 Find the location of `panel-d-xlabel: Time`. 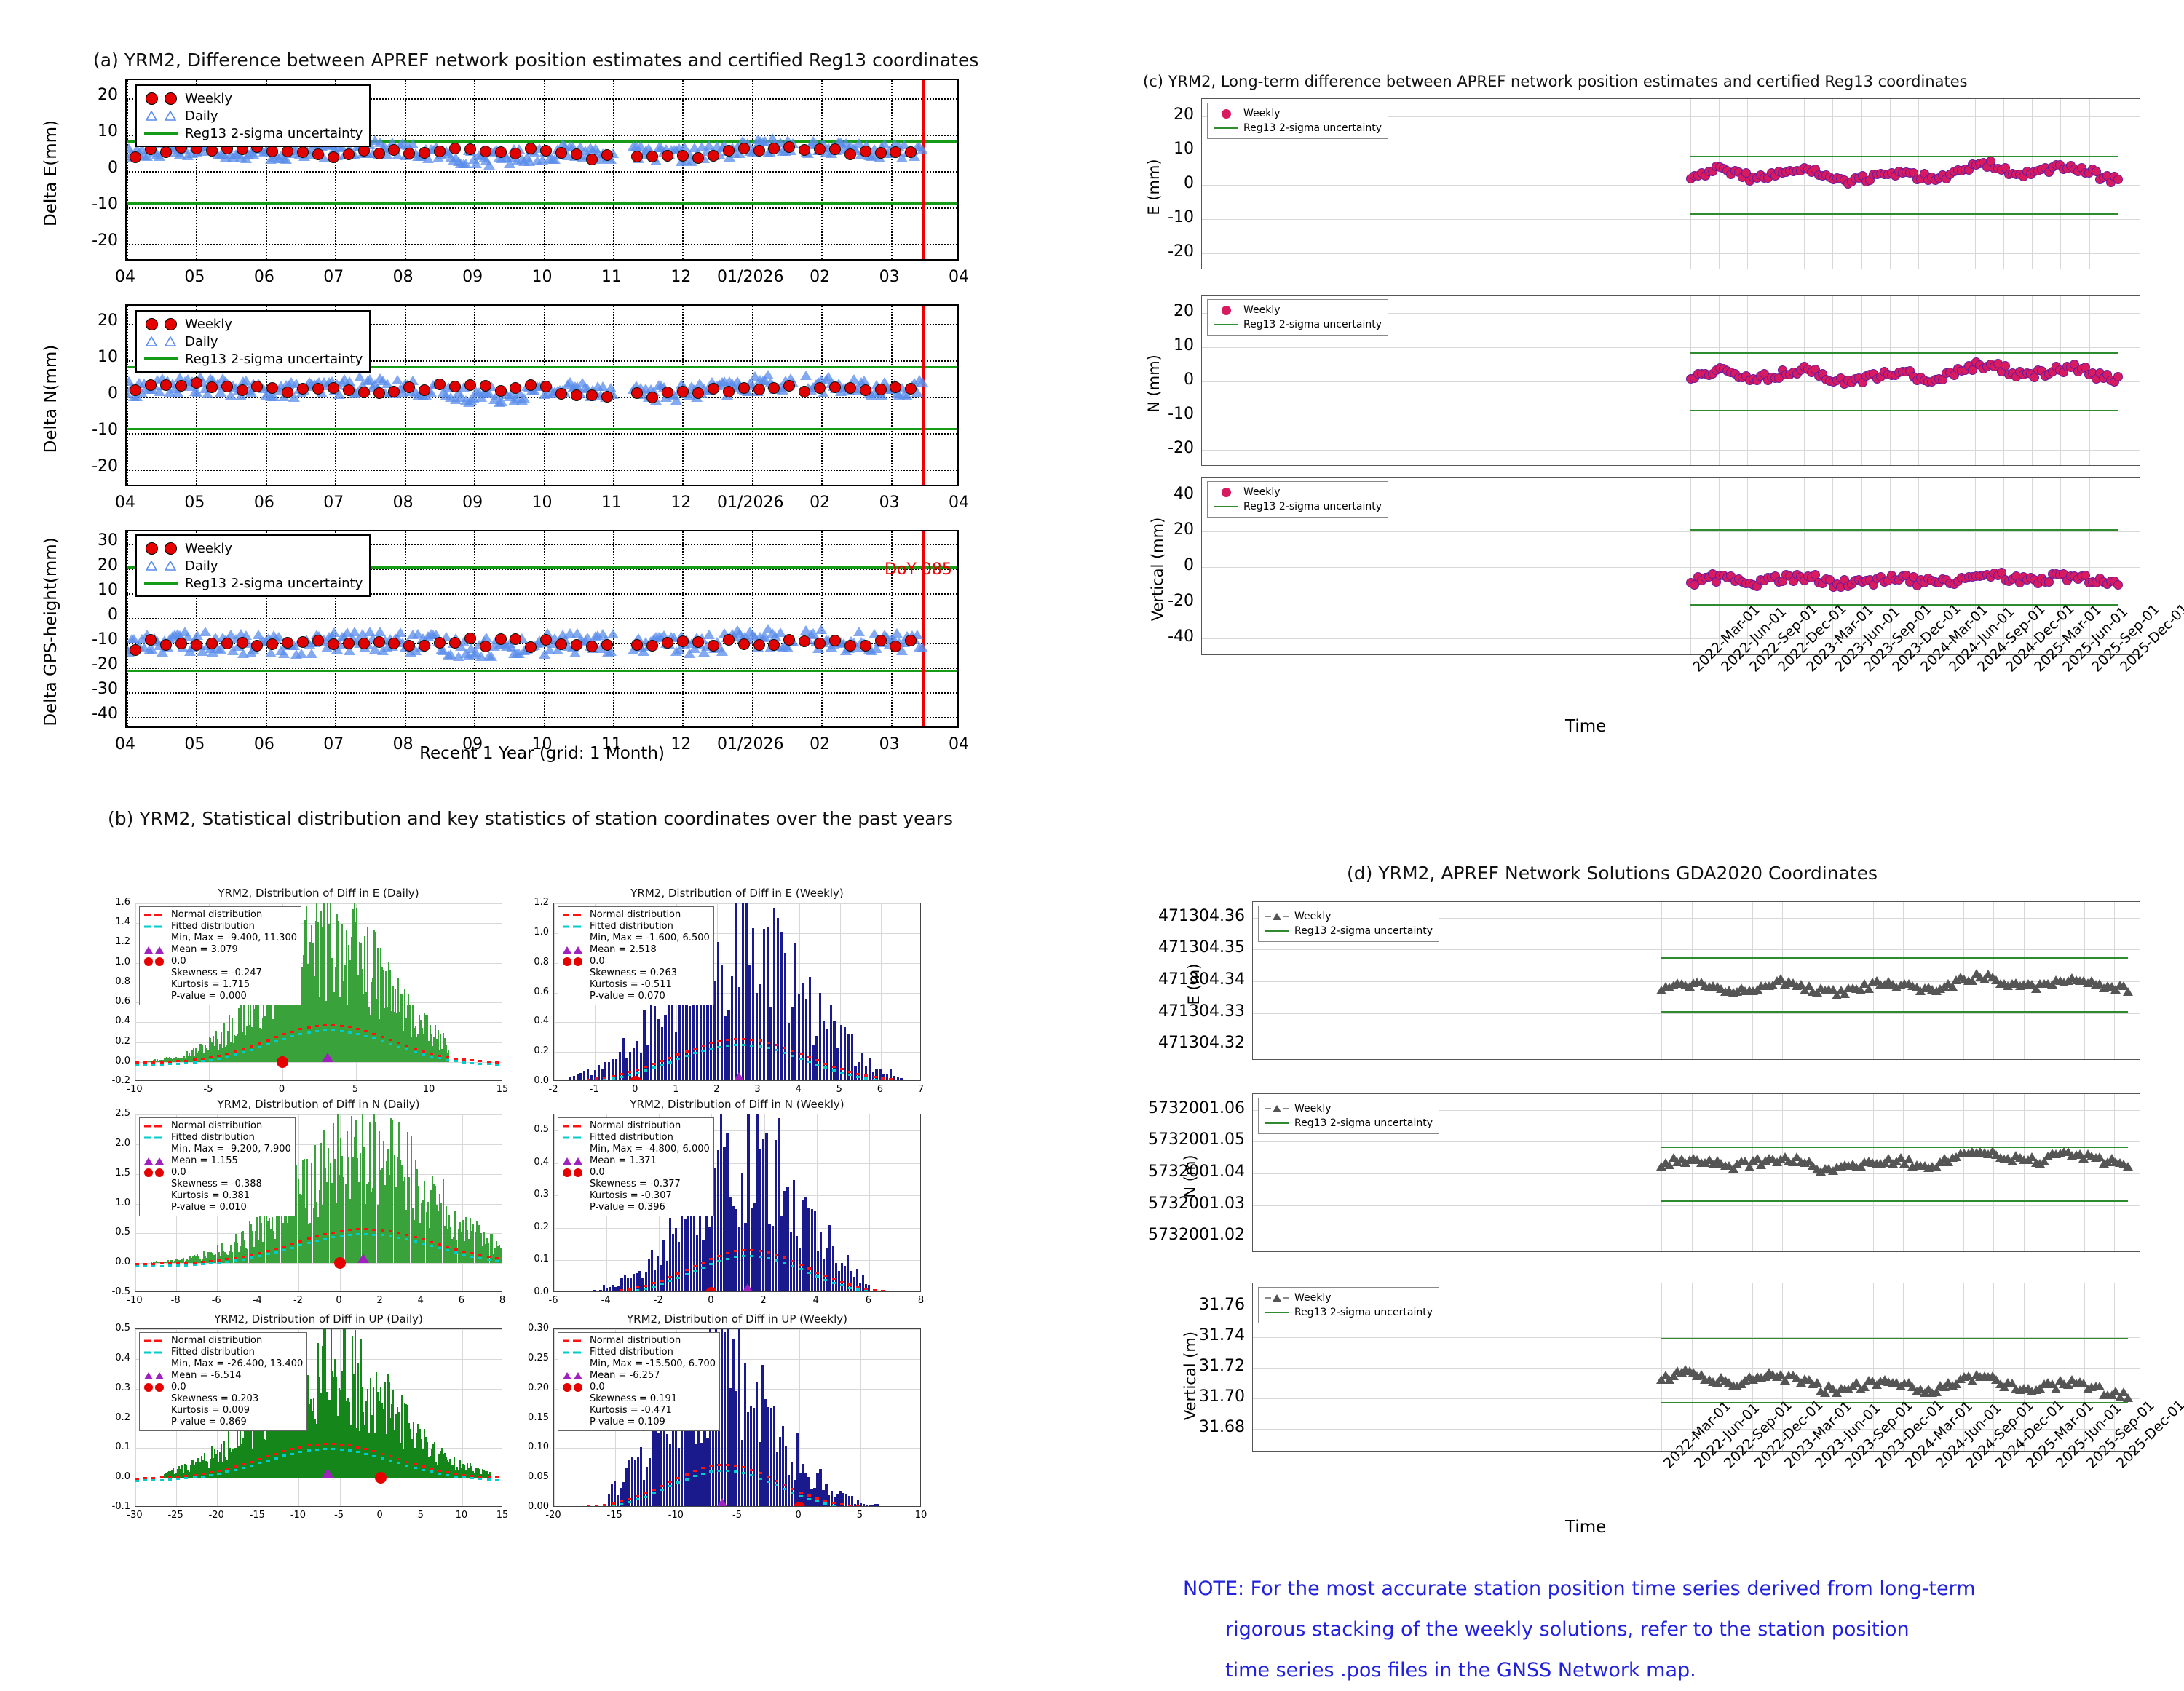

panel-d-xlabel: Time is located at coordinates (1585, 1528).